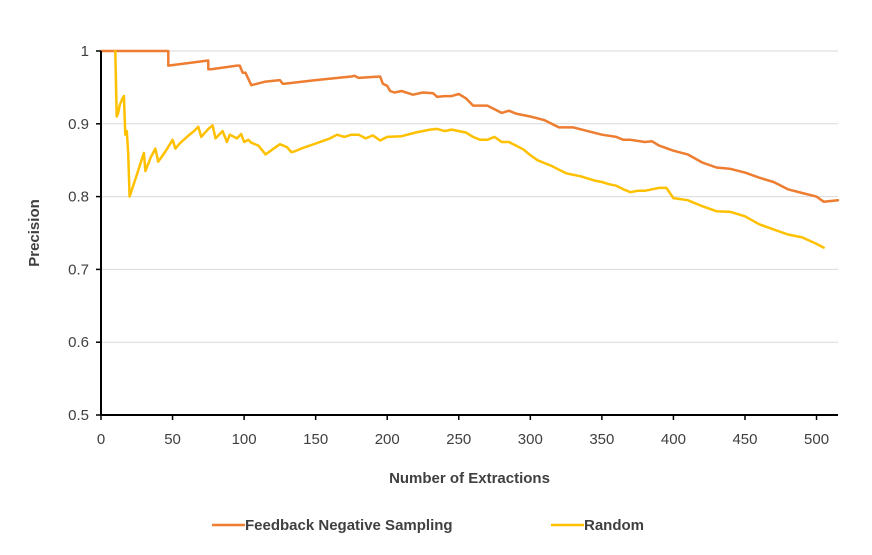 The width and height of the screenshot is (872, 555). Describe the element at coordinates (530, 439) in the screenshot. I see `x-tick-label: 300` at that location.